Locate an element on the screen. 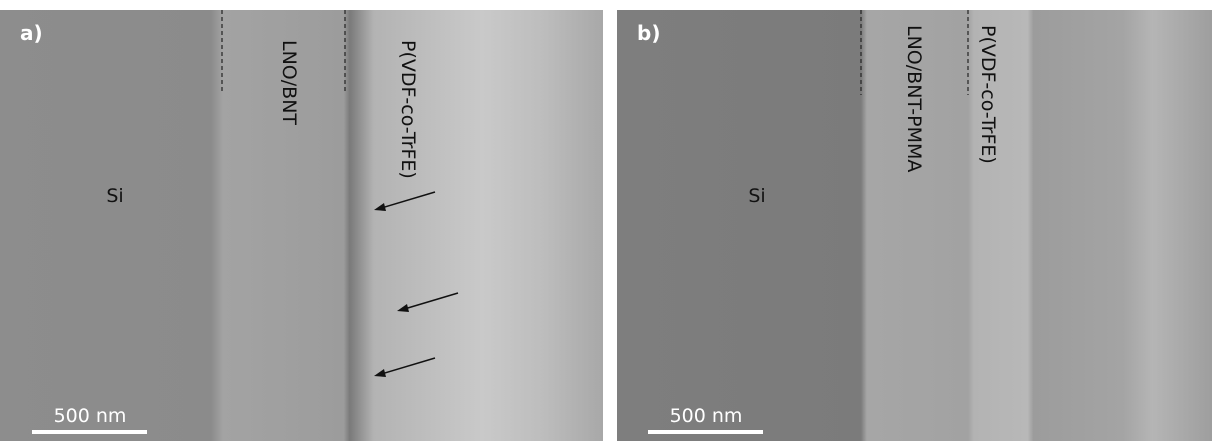  panel-label: a) is located at coordinates (31, 33).